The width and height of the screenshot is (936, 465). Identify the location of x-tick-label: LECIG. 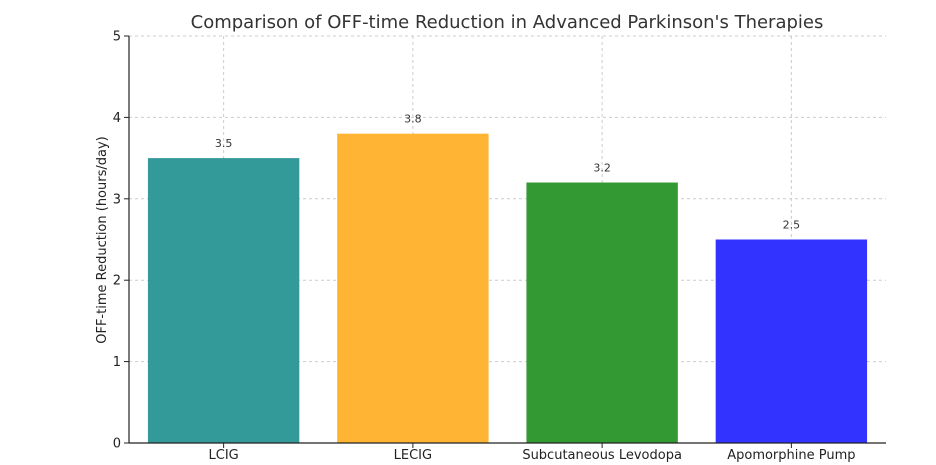
(413, 455).